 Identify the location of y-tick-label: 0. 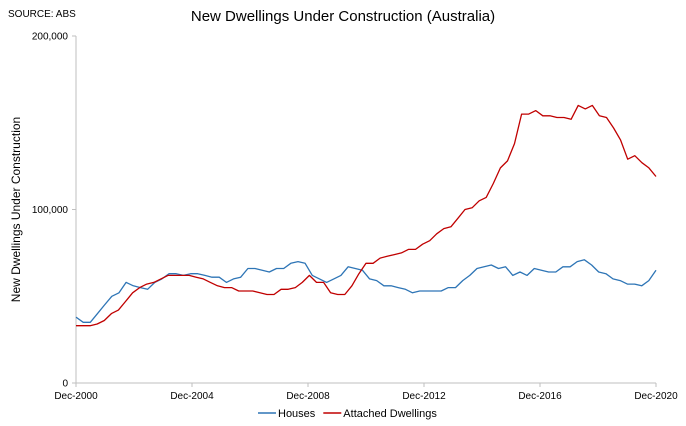
(65, 384).